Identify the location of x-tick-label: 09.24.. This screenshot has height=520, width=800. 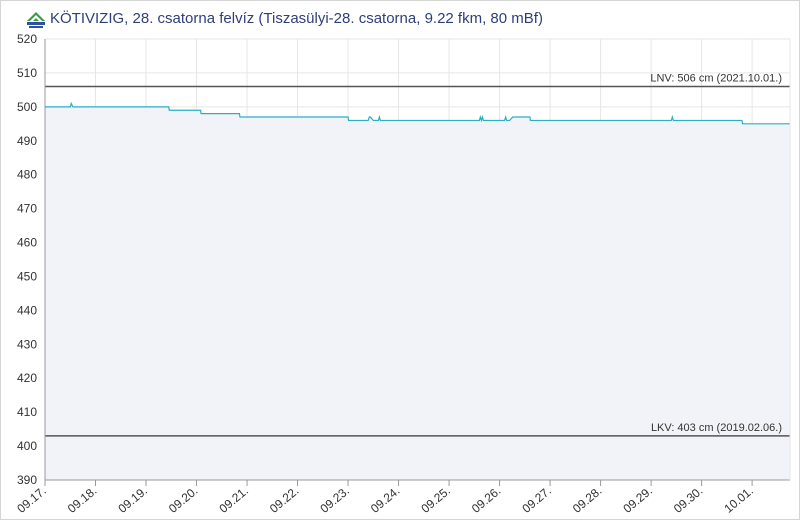
(385, 500).